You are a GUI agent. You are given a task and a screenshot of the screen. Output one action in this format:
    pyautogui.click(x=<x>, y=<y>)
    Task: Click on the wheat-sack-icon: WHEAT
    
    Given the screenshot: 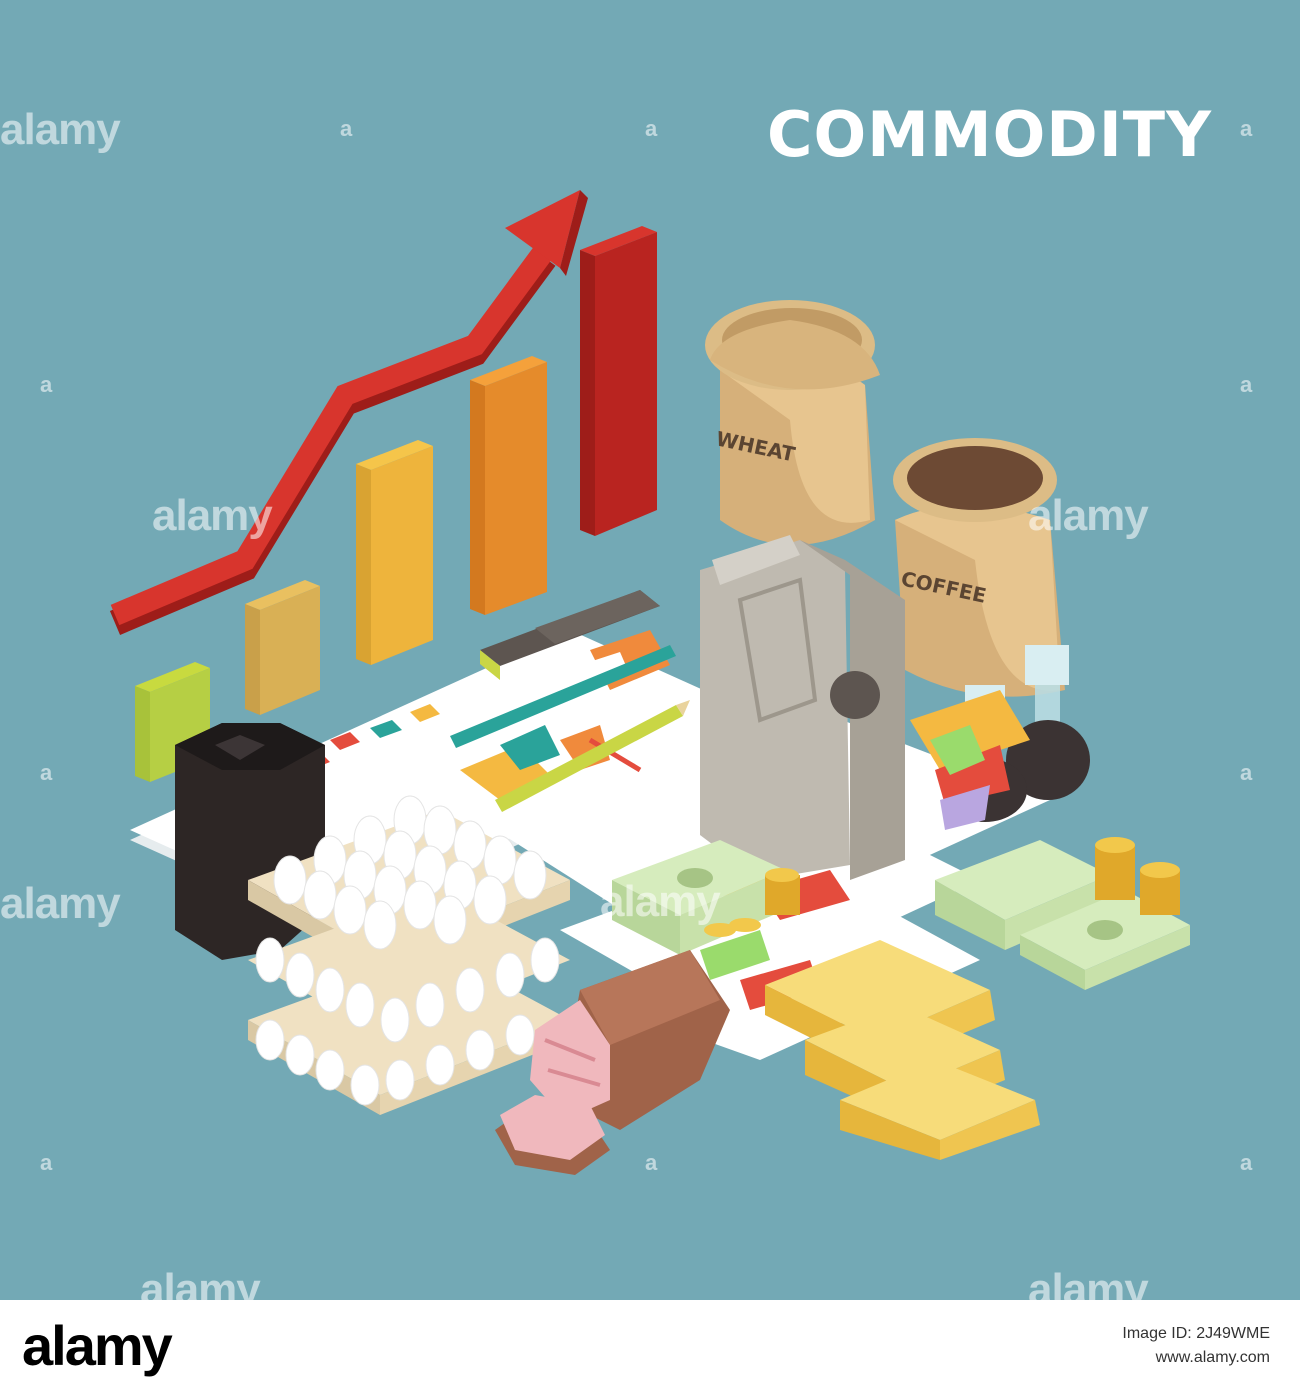 What is the action you would take?
    pyautogui.click(x=792, y=422)
    